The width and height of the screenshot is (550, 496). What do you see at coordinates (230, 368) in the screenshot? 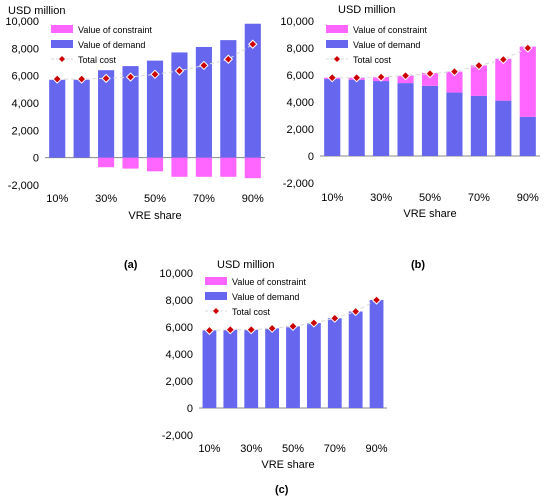
I see `bar-demand-20%` at bounding box center [230, 368].